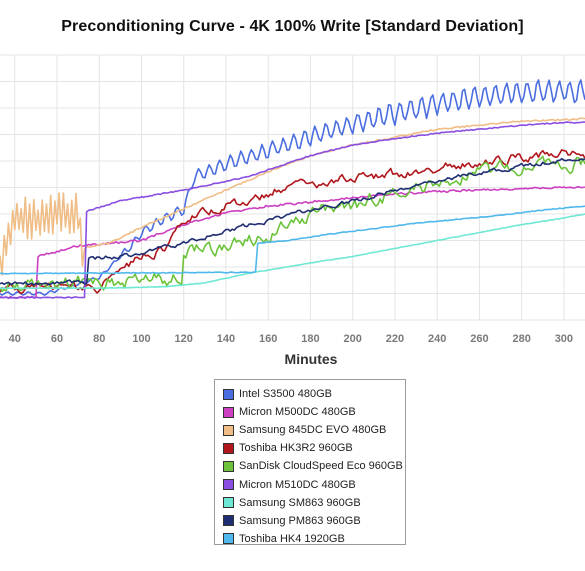  What do you see at coordinates (300, 520) in the screenshot?
I see `legend-label: Samsung PM863 960GB` at bounding box center [300, 520].